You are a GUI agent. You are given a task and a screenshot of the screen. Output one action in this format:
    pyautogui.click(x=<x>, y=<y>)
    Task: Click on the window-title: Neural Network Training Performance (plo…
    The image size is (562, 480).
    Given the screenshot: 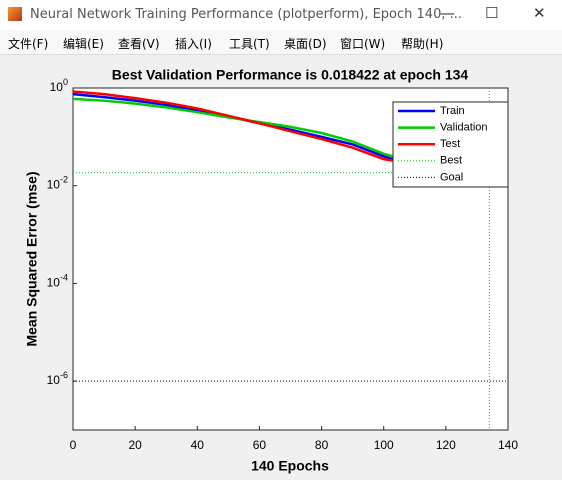 What is the action you would take?
    pyautogui.click(x=246, y=14)
    